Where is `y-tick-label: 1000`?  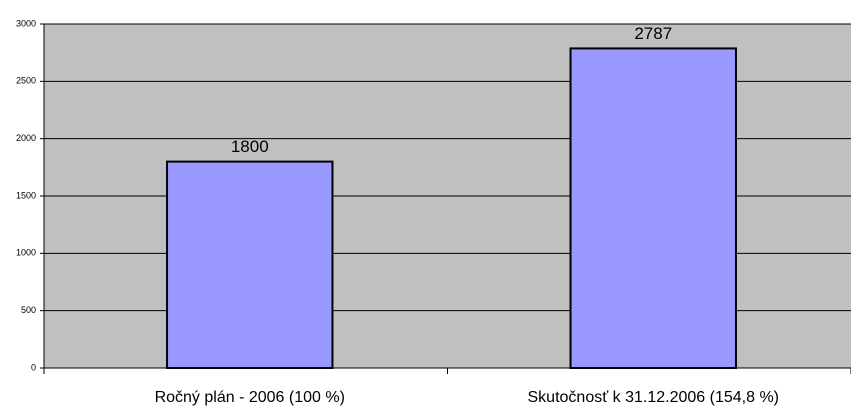
y-tick-label: 1000 is located at coordinates (26, 253).